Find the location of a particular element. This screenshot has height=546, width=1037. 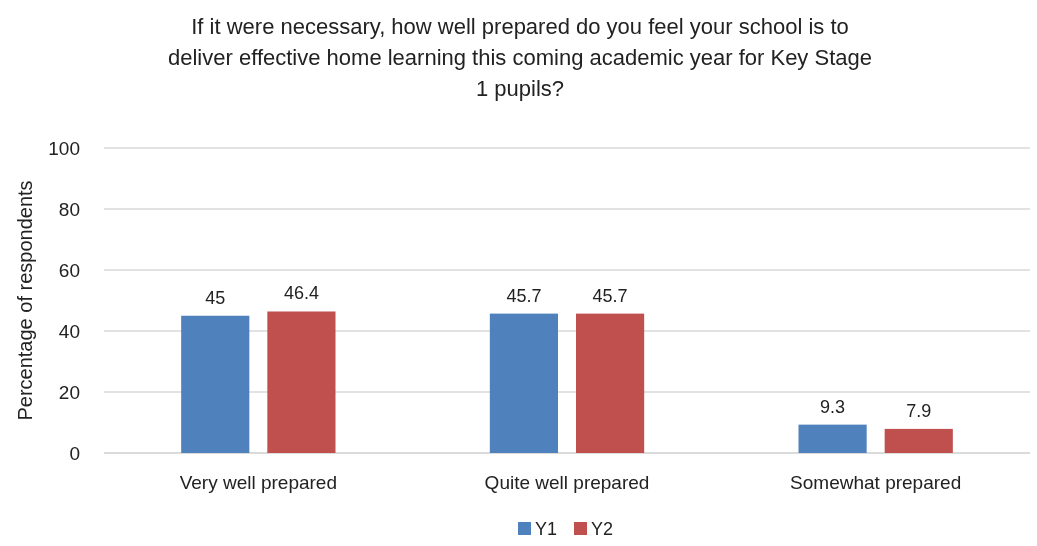

y-tick-label: 0 is located at coordinates (74, 453).